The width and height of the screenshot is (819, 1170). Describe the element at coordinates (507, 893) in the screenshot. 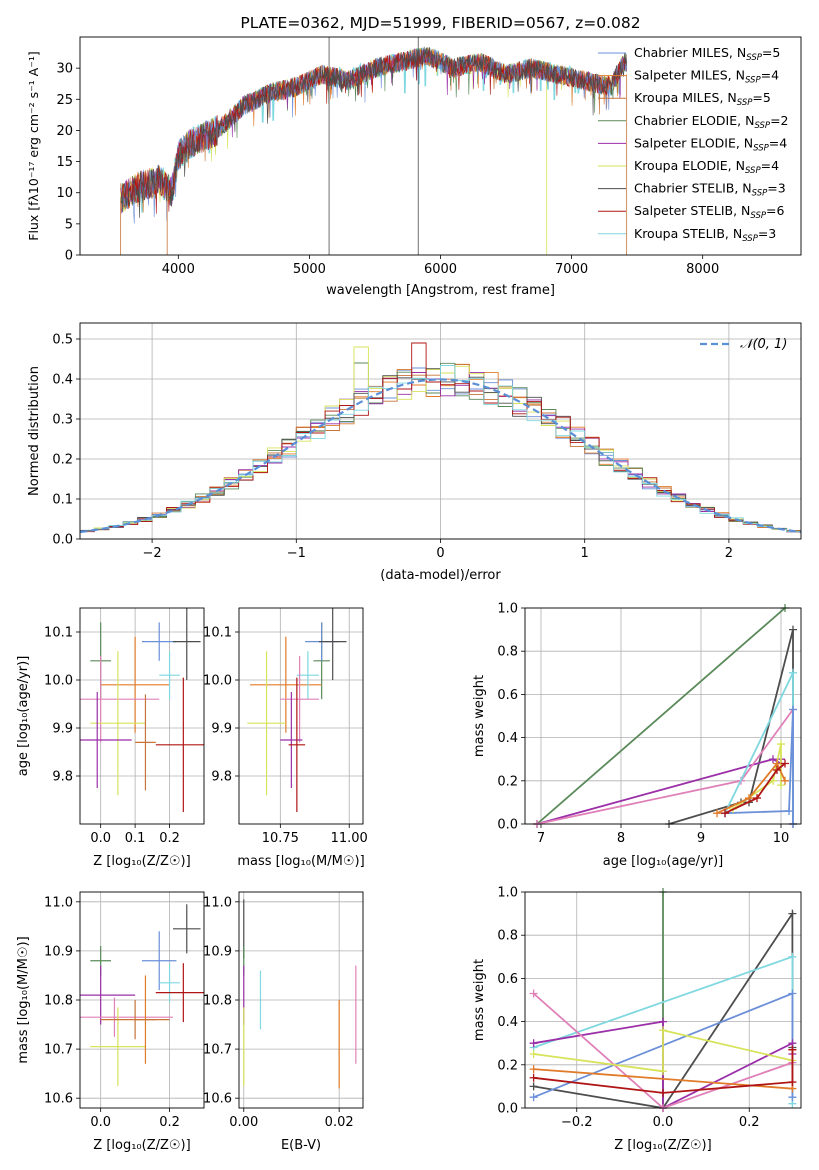

I see `y-tick-label: 1.0` at that location.